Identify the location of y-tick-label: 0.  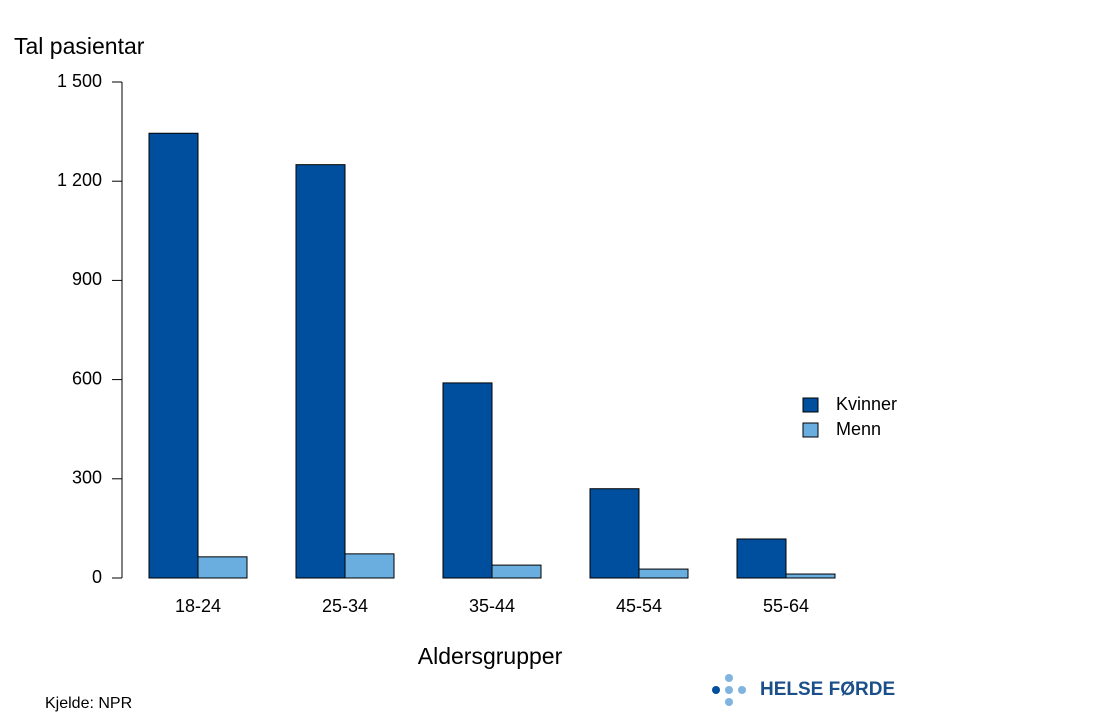
(97, 577).